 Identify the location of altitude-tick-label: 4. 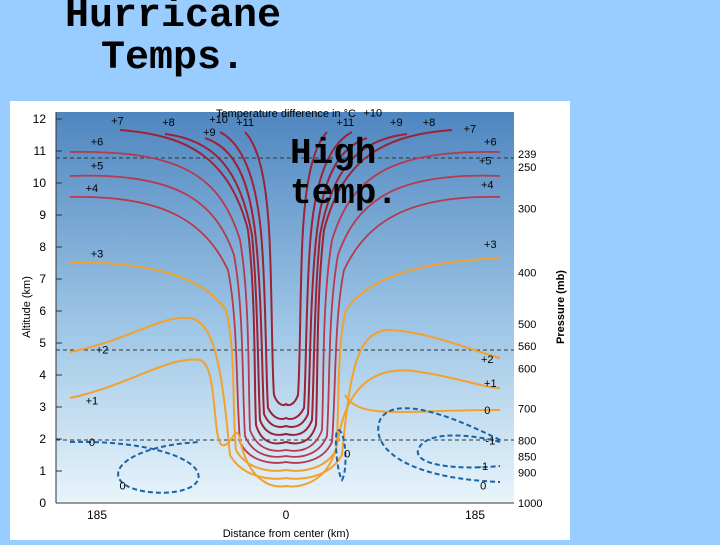
(42, 375).